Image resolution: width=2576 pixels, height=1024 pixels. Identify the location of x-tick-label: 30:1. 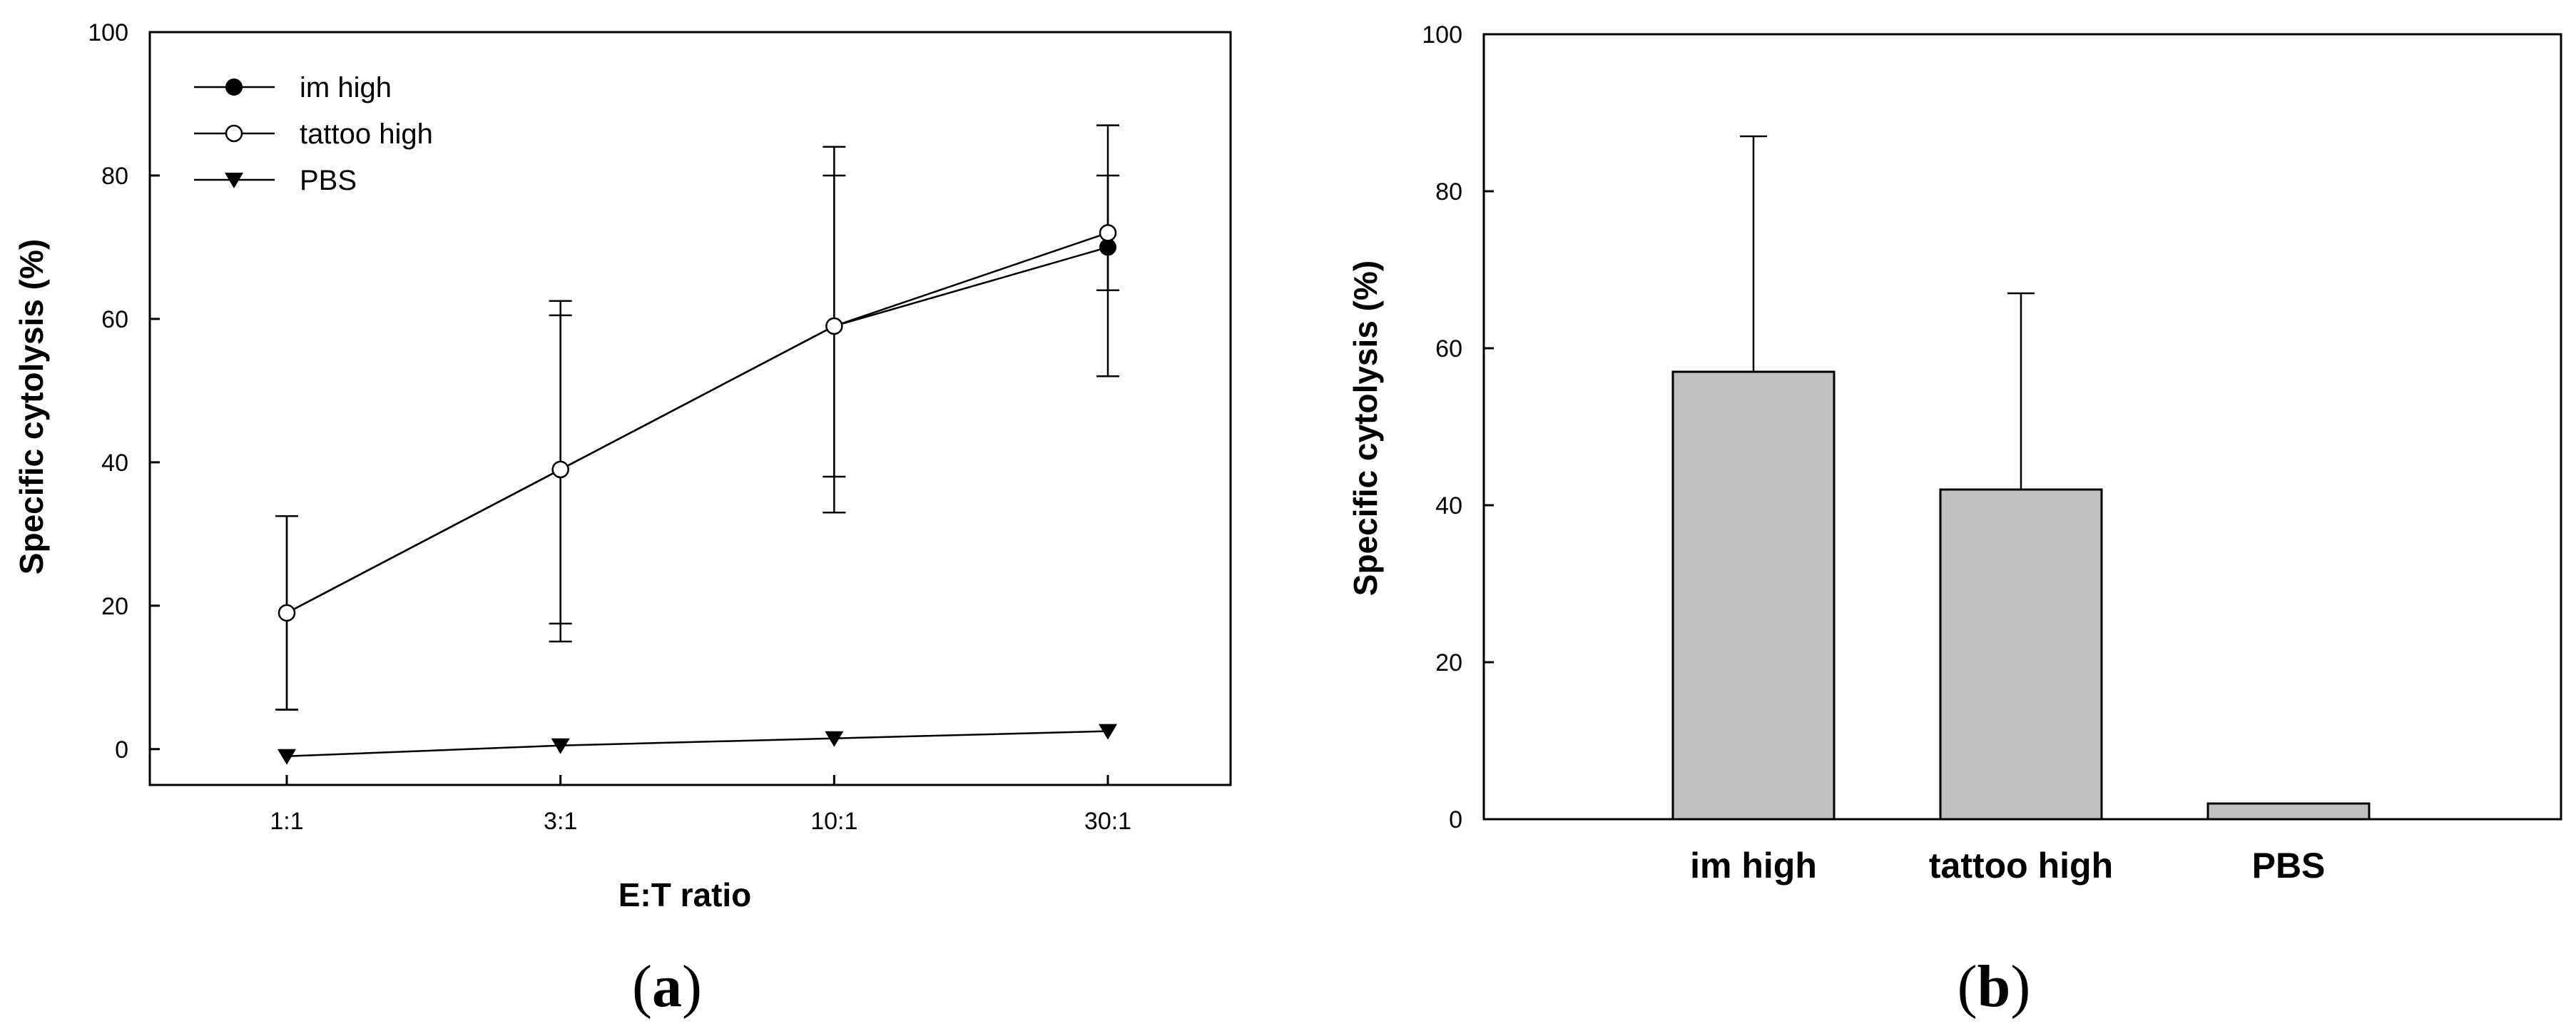
(1107, 821).